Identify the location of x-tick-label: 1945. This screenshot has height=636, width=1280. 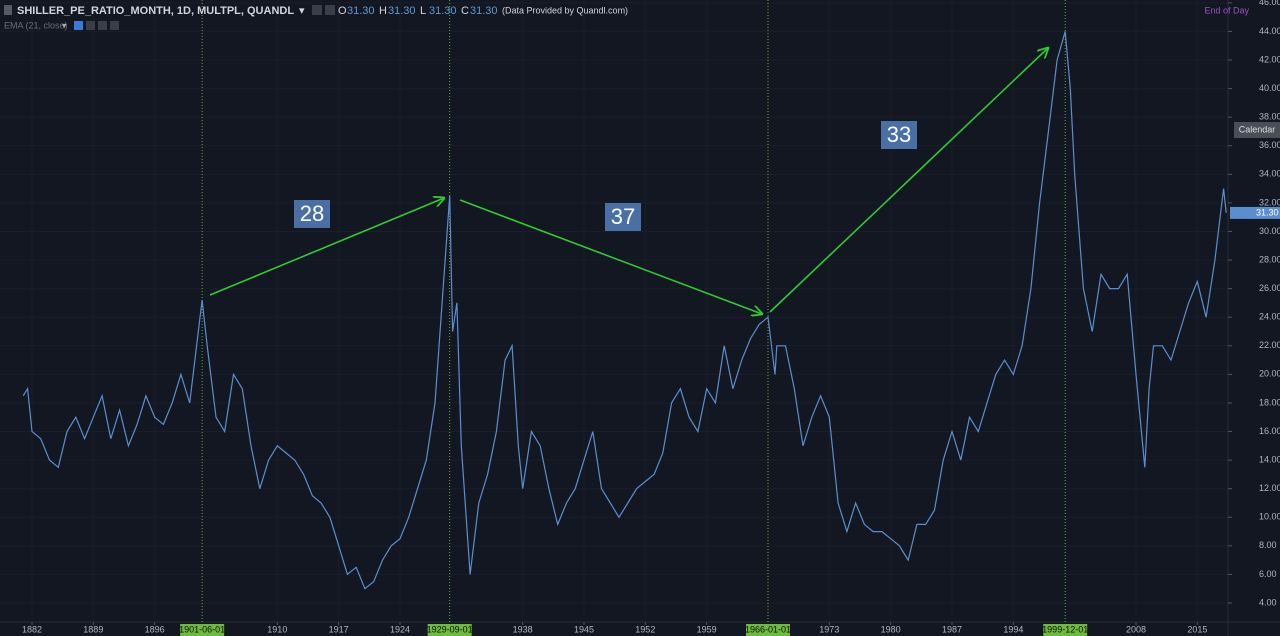
(584, 629).